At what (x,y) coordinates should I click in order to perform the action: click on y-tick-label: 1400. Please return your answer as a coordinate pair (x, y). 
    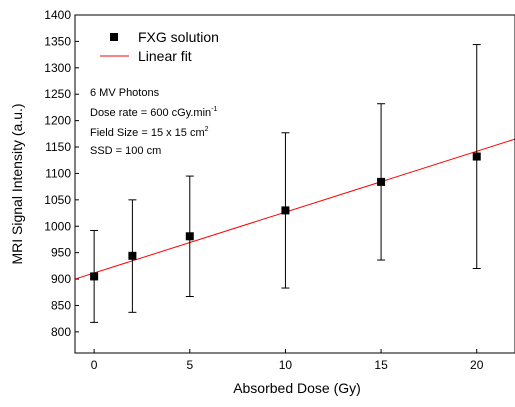
    Looking at the image, I should click on (57, 15).